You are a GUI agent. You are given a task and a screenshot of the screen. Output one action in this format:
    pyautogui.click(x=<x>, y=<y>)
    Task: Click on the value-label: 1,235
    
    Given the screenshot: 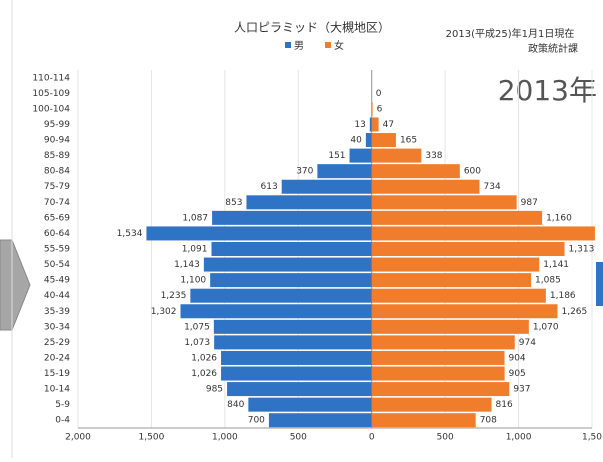 What is the action you would take?
    pyautogui.click(x=174, y=296)
    